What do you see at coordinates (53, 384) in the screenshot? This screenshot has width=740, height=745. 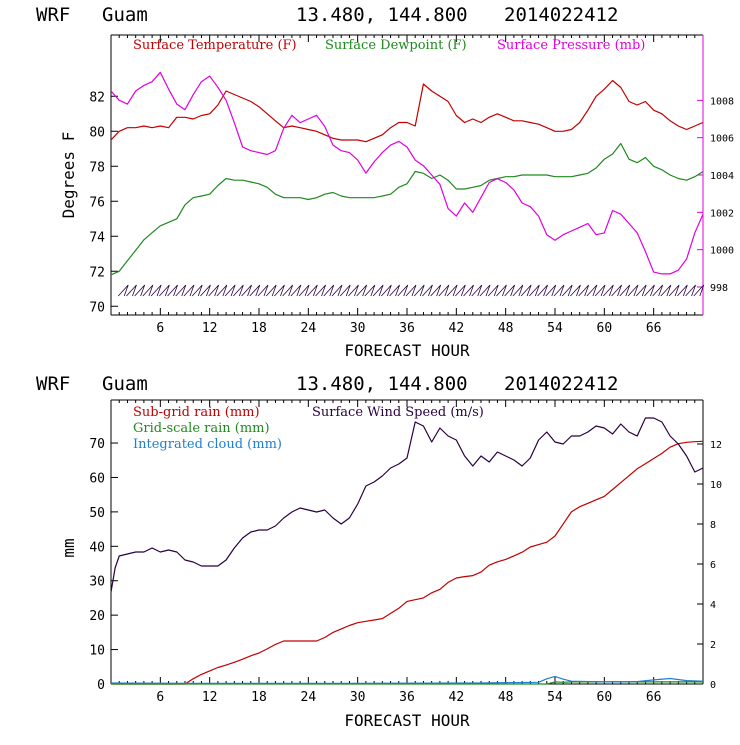 I see `model-label: WRF` at bounding box center [53, 384].